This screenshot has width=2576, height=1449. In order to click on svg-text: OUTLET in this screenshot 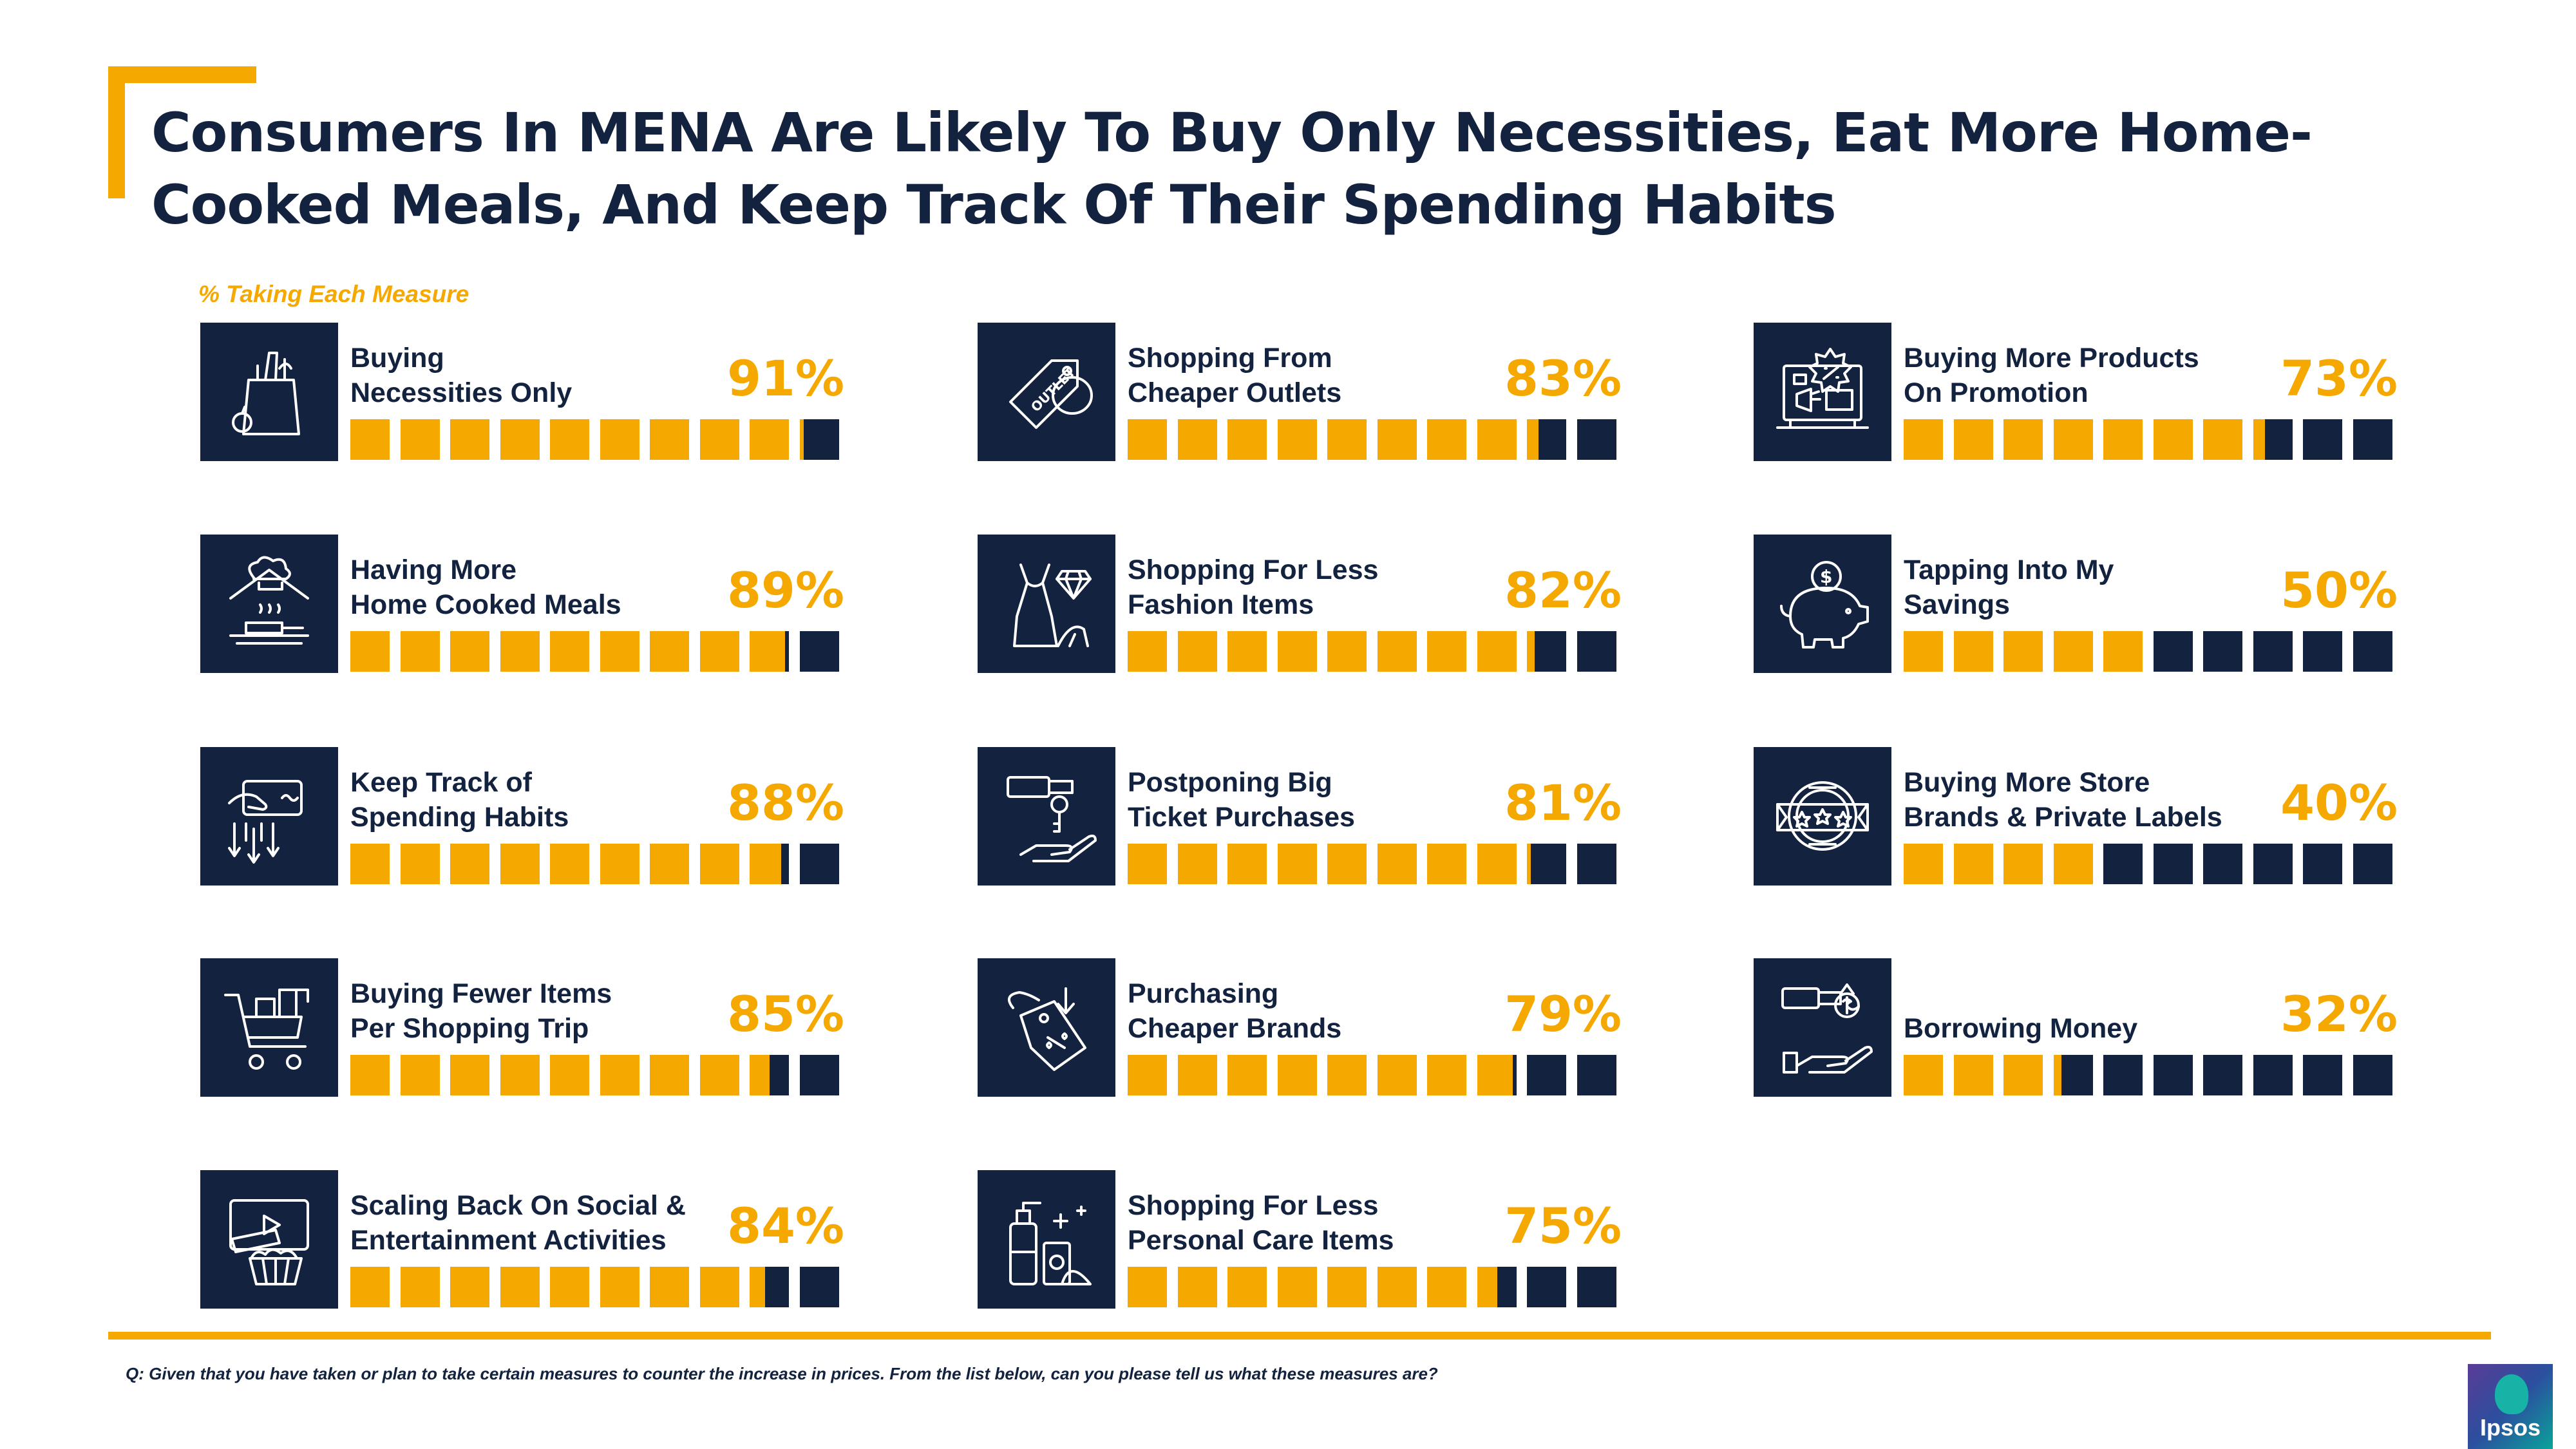, I will do `click(1053, 389)`.